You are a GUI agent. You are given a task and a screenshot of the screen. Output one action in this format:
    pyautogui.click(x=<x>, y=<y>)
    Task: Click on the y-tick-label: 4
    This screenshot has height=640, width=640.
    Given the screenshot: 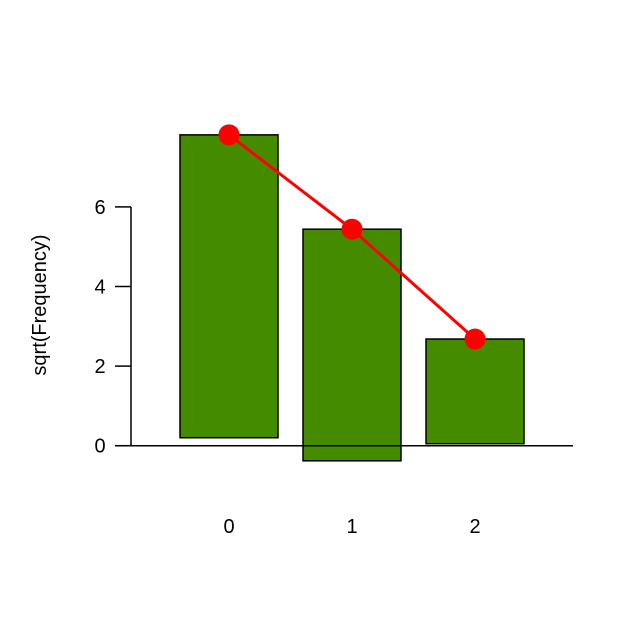 What is the action you would take?
    pyautogui.click(x=99, y=288)
    